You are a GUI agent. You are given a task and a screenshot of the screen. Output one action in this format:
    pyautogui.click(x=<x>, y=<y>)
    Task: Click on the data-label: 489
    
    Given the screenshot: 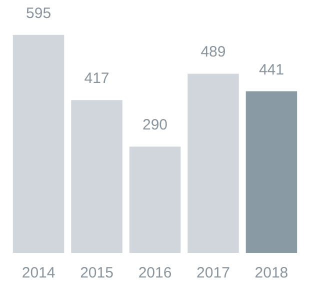 What is the action you would take?
    pyautogui.click(x=213, y=52)
    